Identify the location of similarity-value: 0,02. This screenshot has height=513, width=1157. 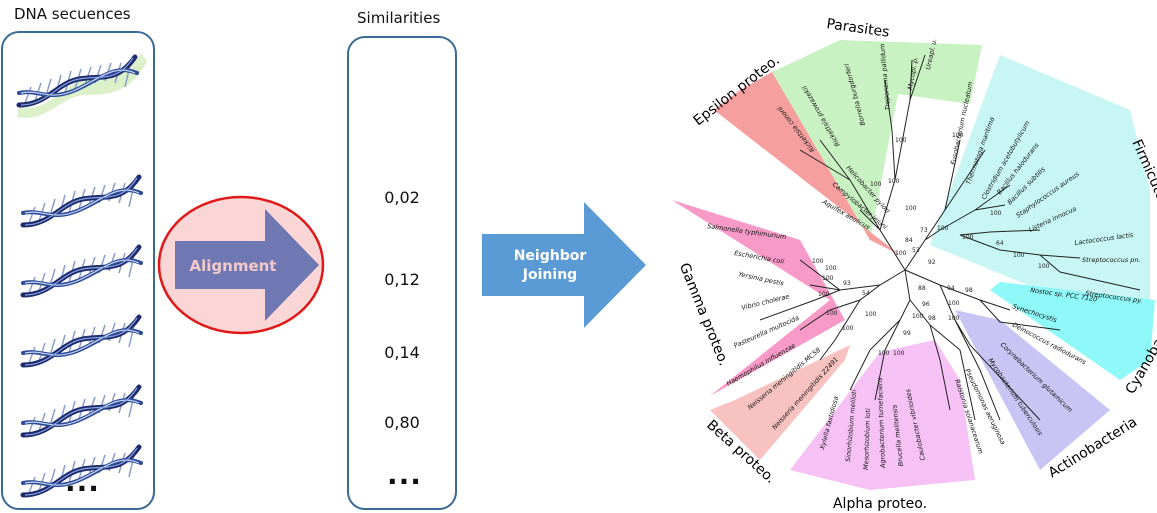
(402, 197).